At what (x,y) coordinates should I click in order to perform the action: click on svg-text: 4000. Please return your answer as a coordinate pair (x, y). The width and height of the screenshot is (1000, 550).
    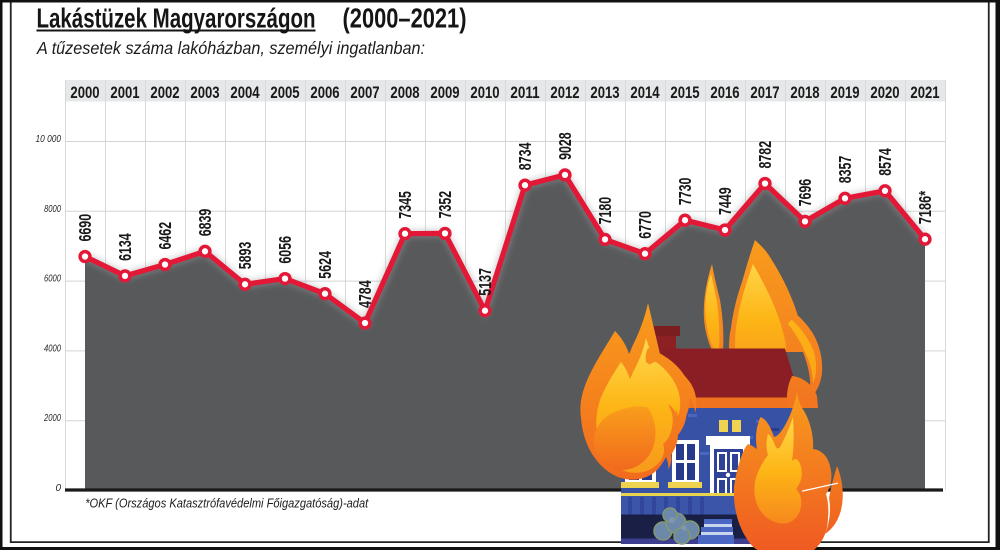
    Looking at the image, I should click on (52, 348).